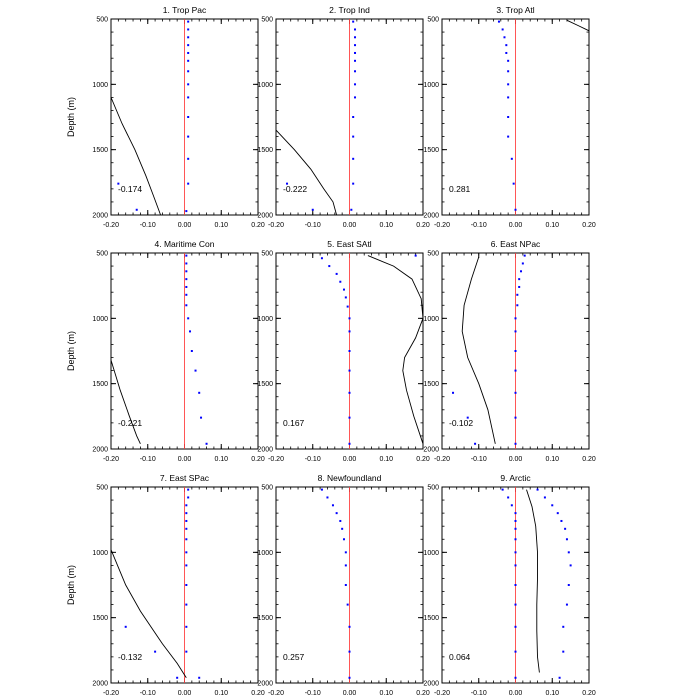  What do you see at coordinates (100, 384) in the screenshot?
I see `panel-4-ytick-label: 1500` at bounding box center [100, 384].